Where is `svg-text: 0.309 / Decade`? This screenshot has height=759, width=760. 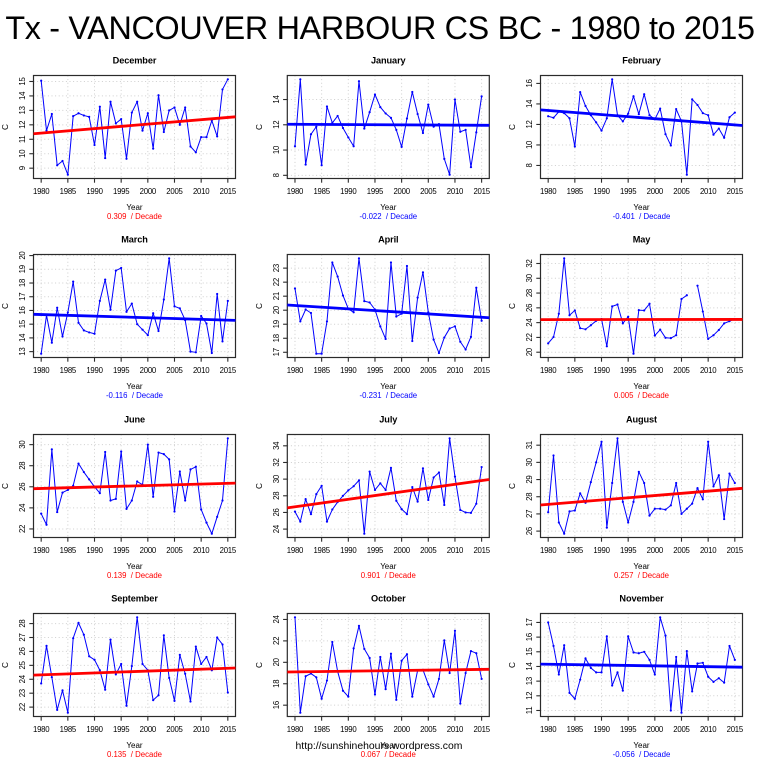
svg-text: 0.309 / Decade is located at coordinates (134, 216).